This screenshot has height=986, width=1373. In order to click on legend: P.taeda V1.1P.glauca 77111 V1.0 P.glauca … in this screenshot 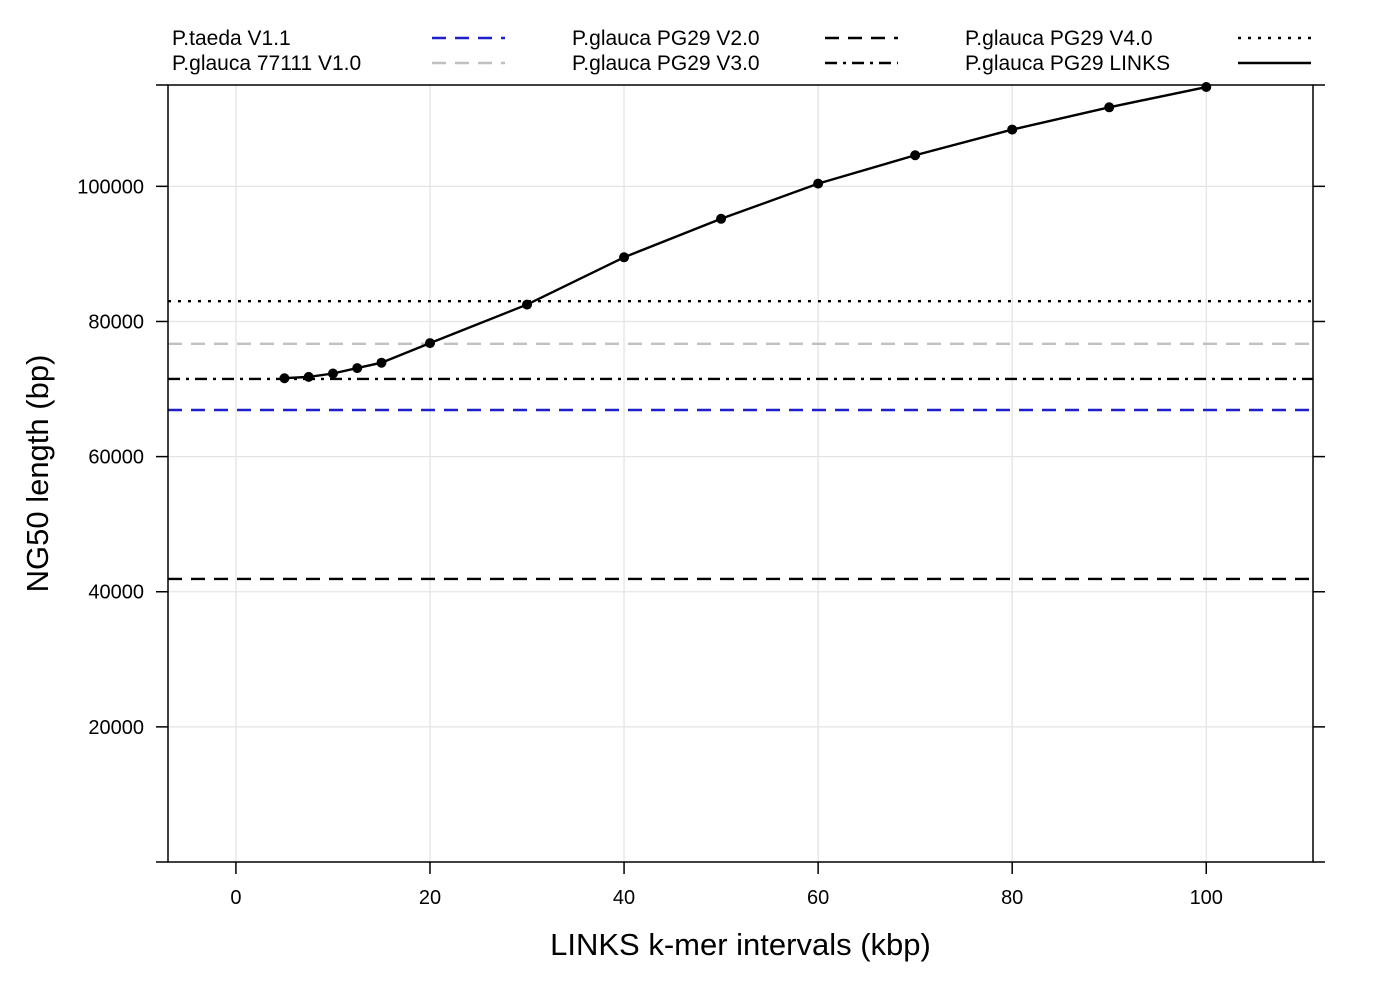, I will do `click(741, 51)`.